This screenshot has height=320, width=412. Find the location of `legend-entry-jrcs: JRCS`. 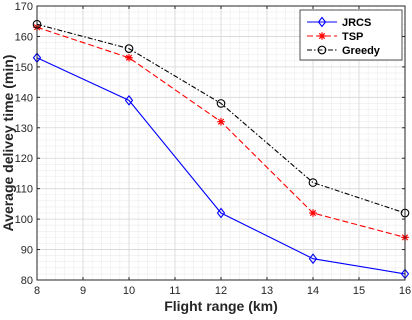

legend-entry-jrcs: JRCS is located at coordinates (339, 22).